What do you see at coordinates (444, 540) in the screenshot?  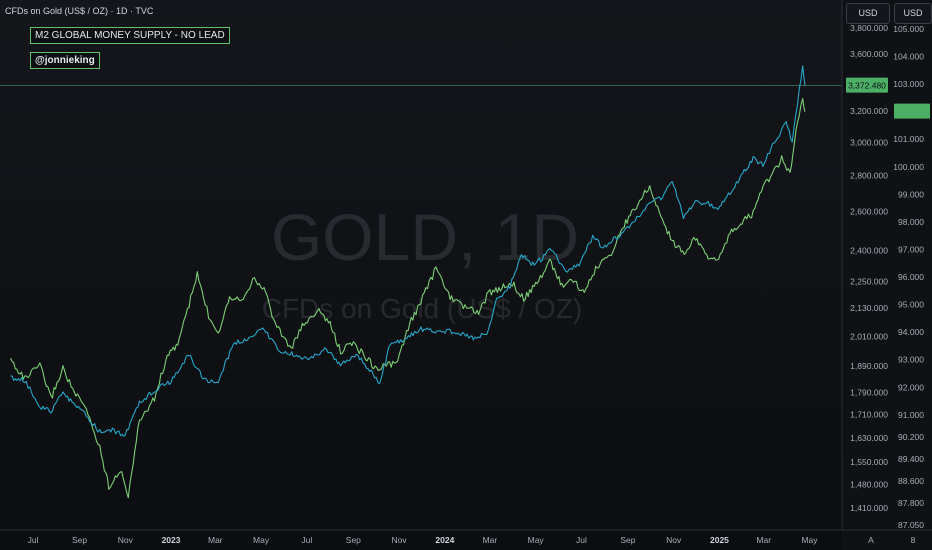 I see `x-axis-tick: 2024` at bounding box center [444, 540].